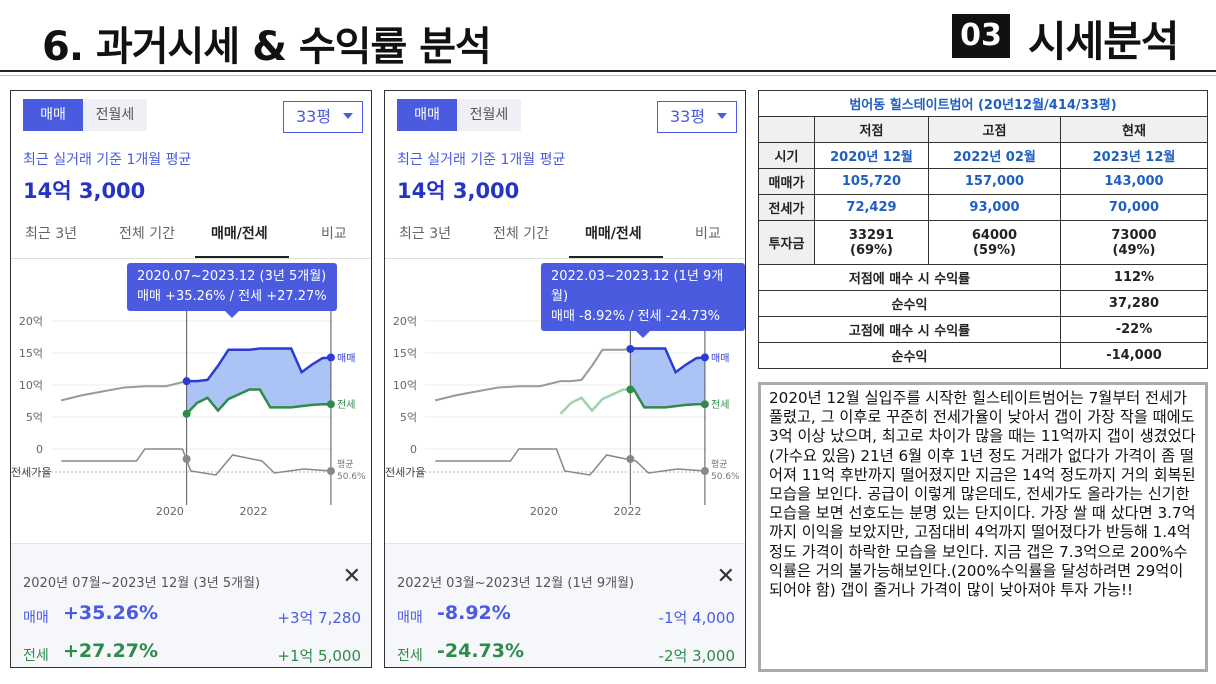 The width and height of the screenshot is (1216, 684). What do you see at coordinates (1104, 41) in the screenshot?
I see `section-title: 시세분석` at bounding box center [1104, 41].